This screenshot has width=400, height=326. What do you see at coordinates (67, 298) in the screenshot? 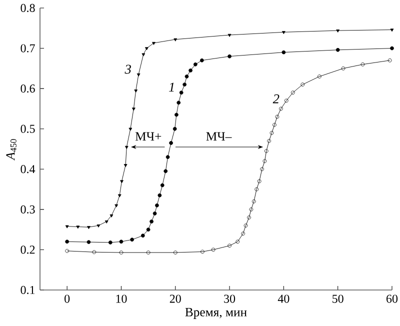
I see `x-tick-label: 0` at bounding box center [67, 298].